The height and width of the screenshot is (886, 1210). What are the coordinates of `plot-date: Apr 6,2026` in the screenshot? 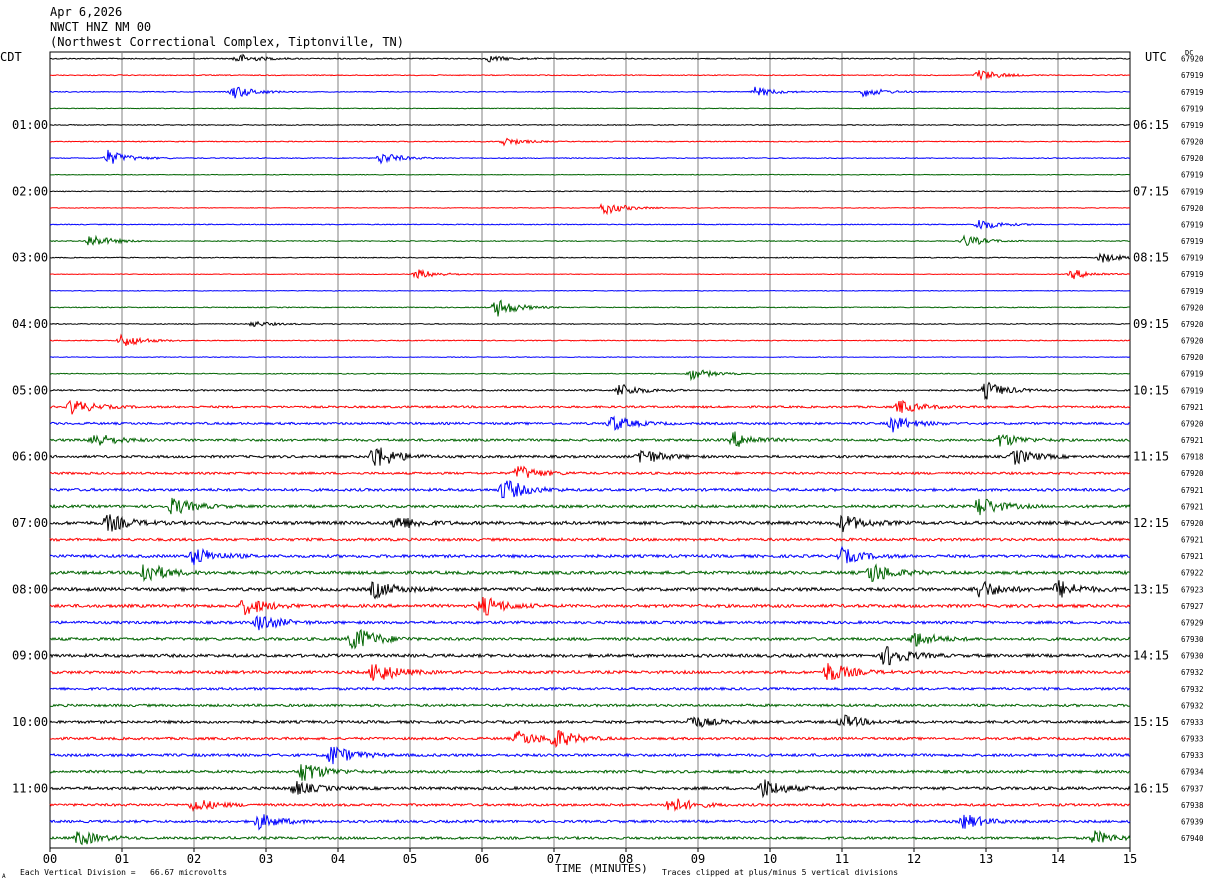 It's located at (86, 12).